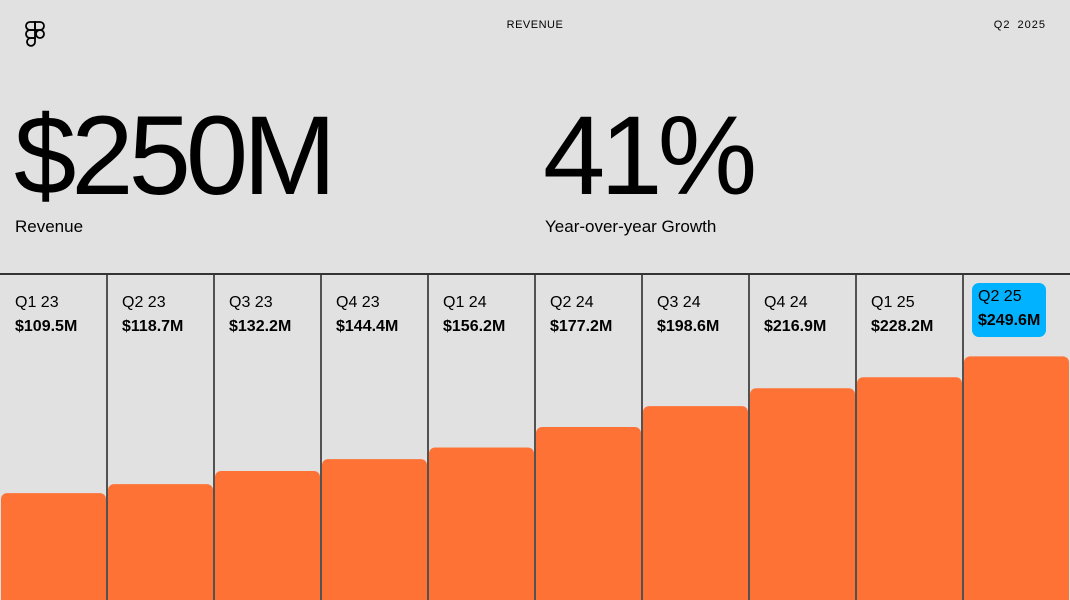 The width and height of the screenshot is (1070, 600). I want to click on column-label: Q3 24 $198.6M, so click(688, 315).